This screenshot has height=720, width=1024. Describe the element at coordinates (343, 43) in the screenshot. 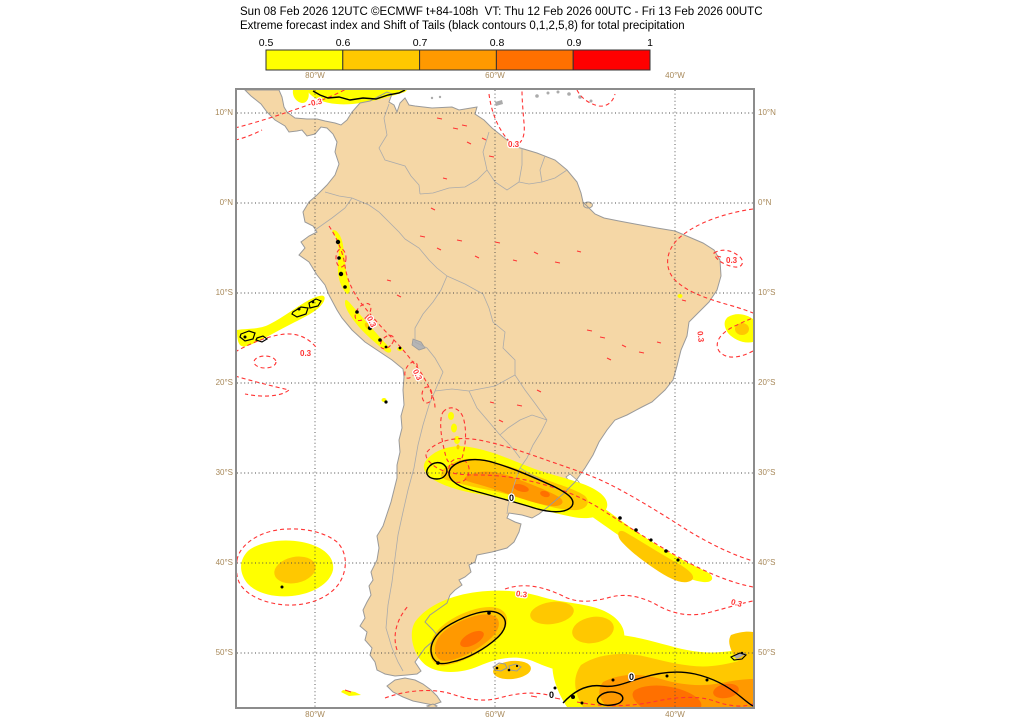

I see `colorbar-tick: 0.6` at that location.